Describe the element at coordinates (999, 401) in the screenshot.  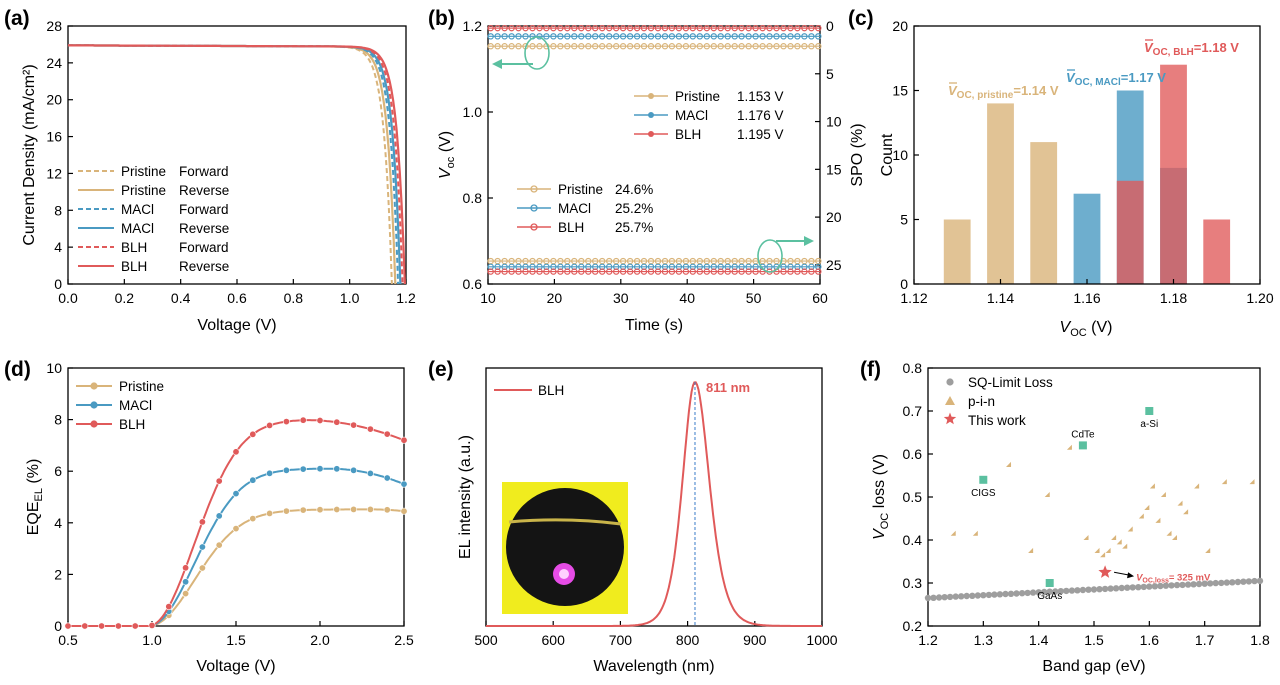
I see `panel-f-legend: SQ-Limit Loss p-i-n This work` at that location.